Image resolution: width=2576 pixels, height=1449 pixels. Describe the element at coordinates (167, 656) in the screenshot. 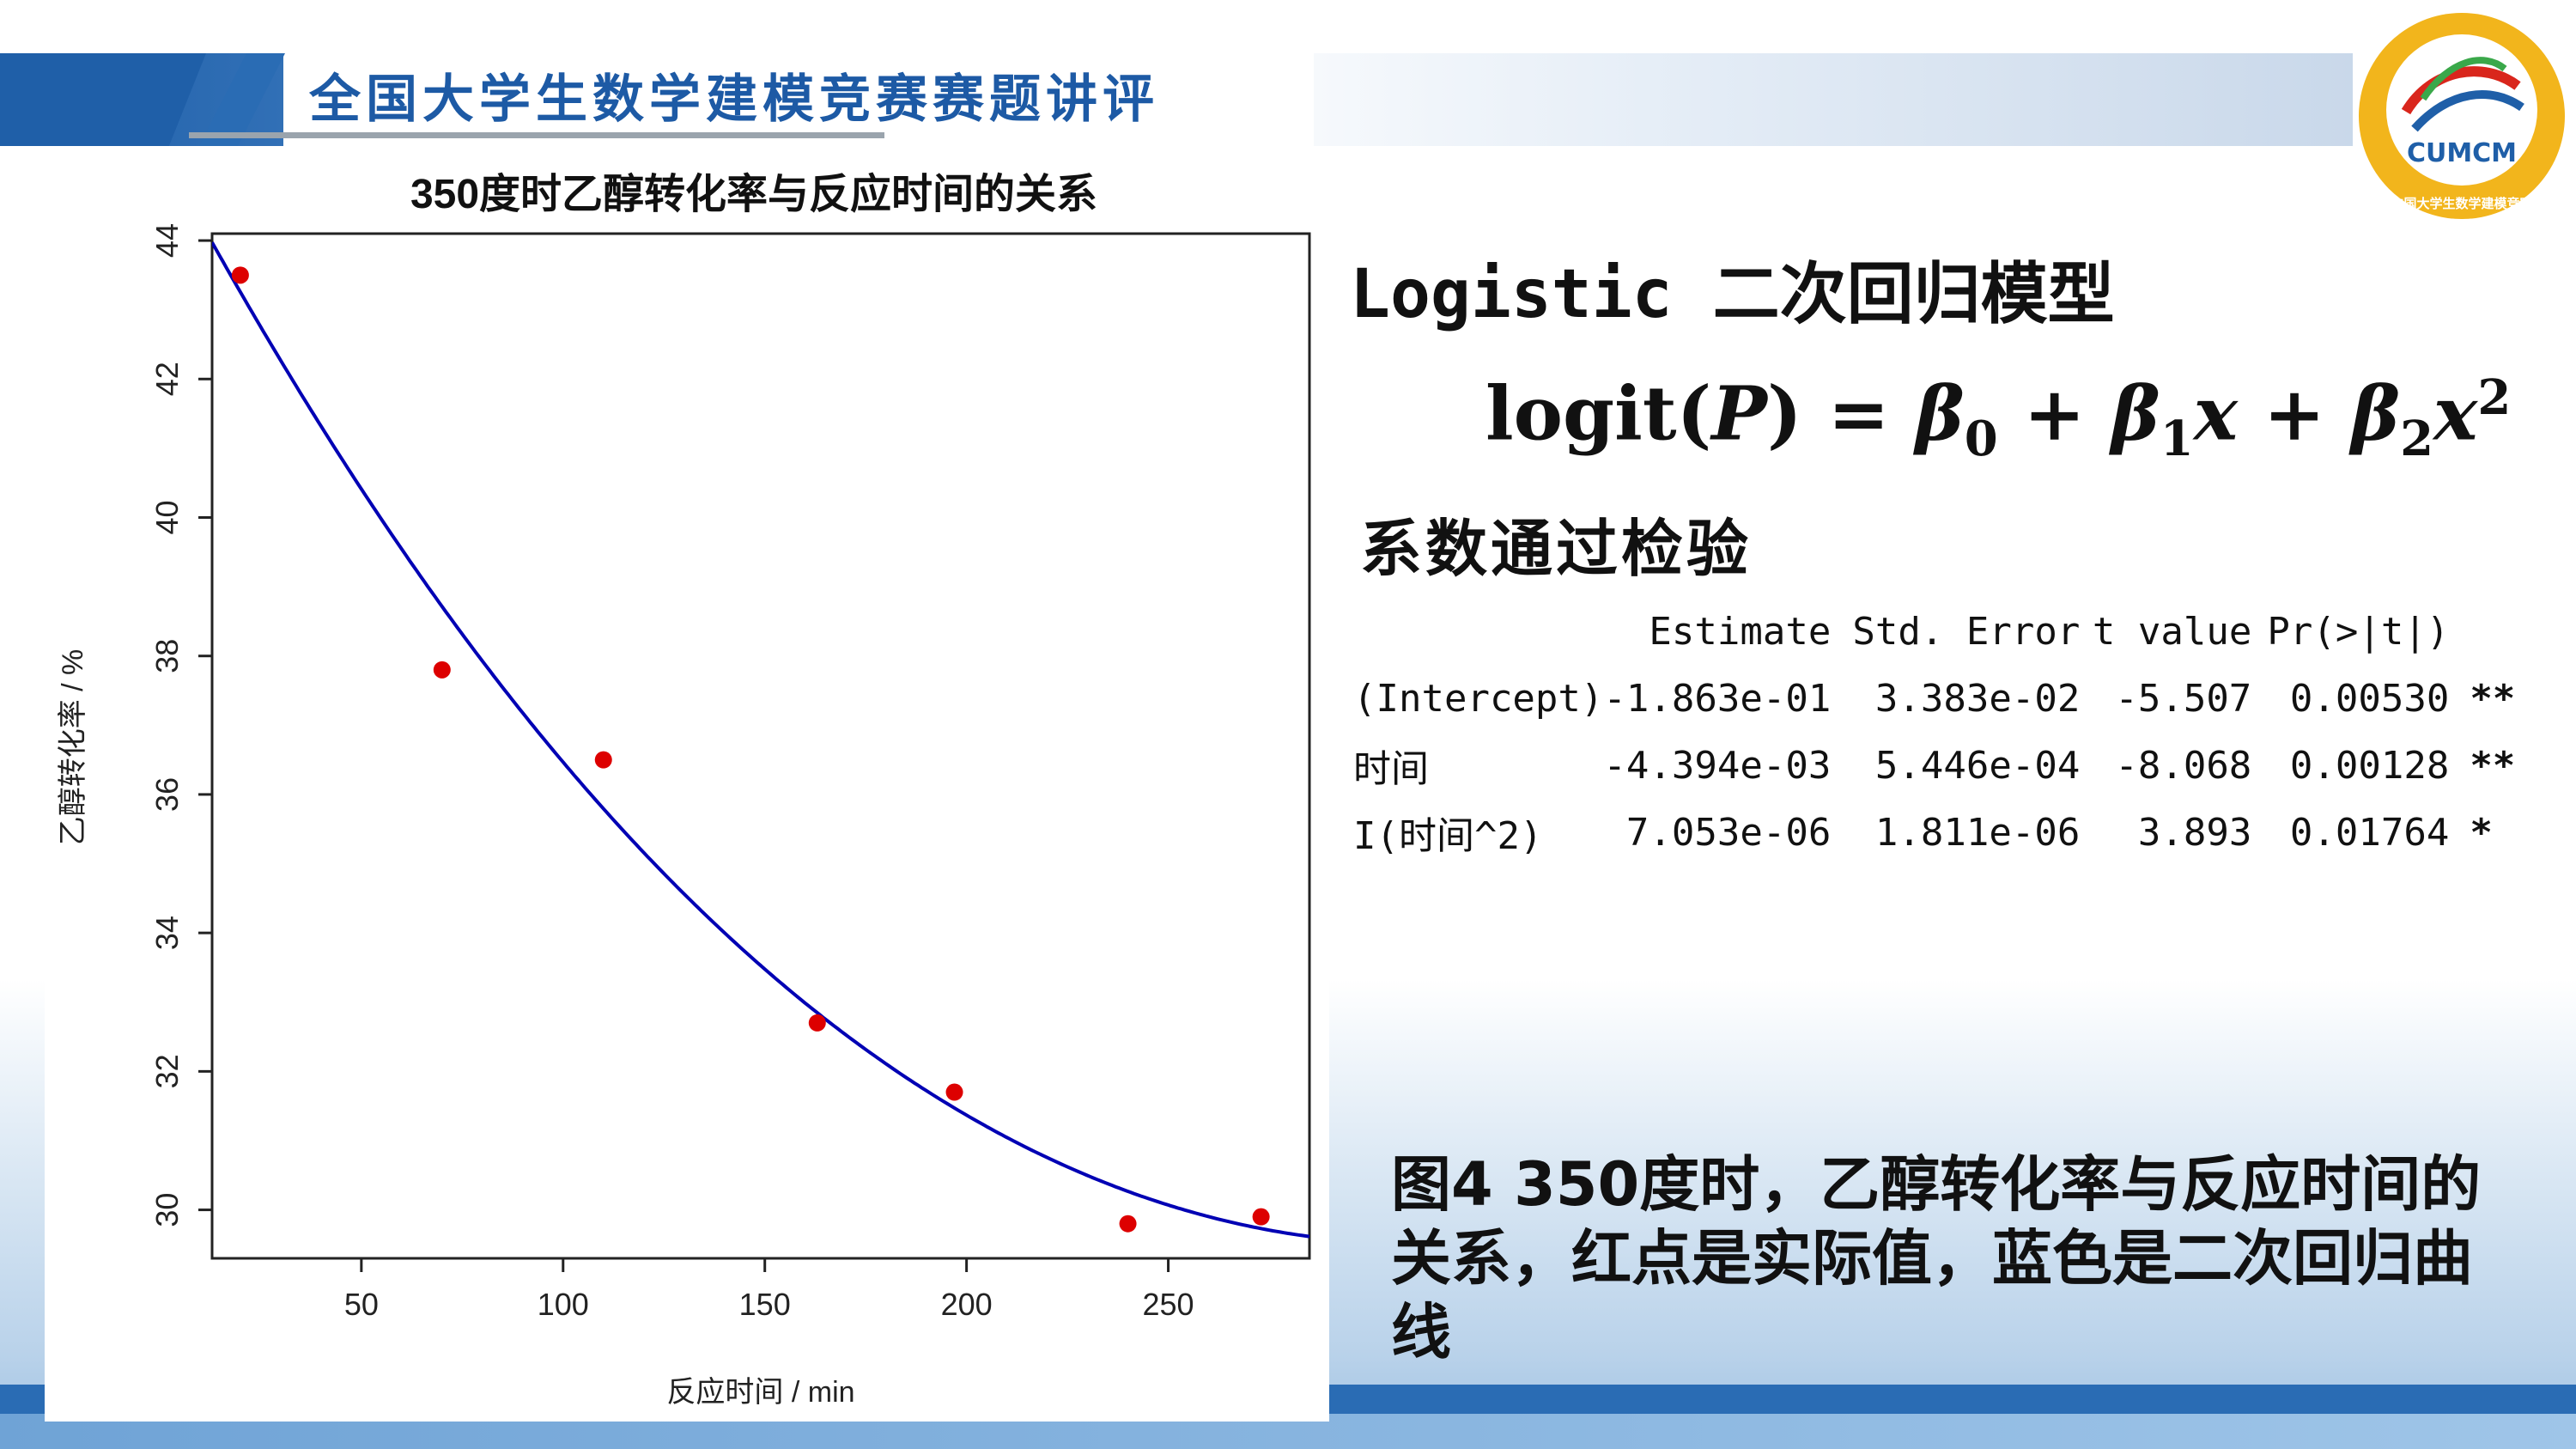

I see `y-tick-label: 38` at that location.